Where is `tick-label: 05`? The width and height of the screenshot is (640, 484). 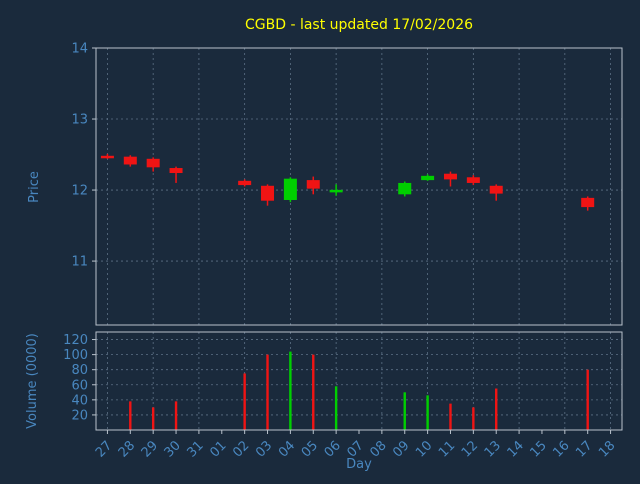 tick-label: 05 is located at coordinates (310, 449).